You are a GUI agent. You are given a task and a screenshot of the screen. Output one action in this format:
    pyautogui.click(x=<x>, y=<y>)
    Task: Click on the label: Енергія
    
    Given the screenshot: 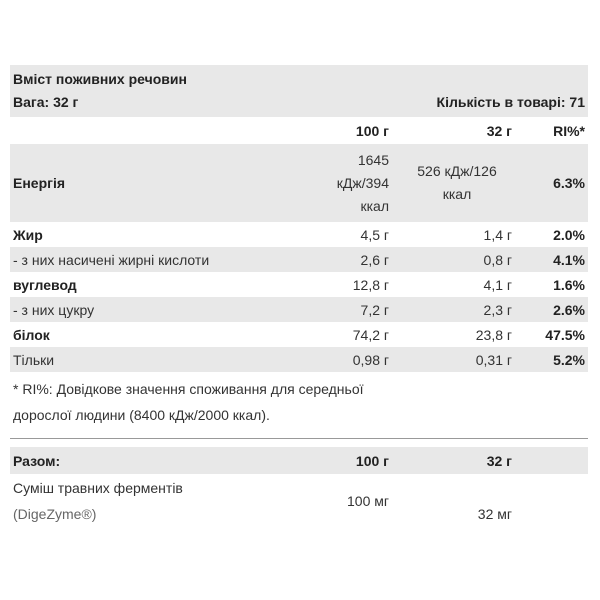 What is the action you would take?
    pyautogui.click(x=160, y=183)
    